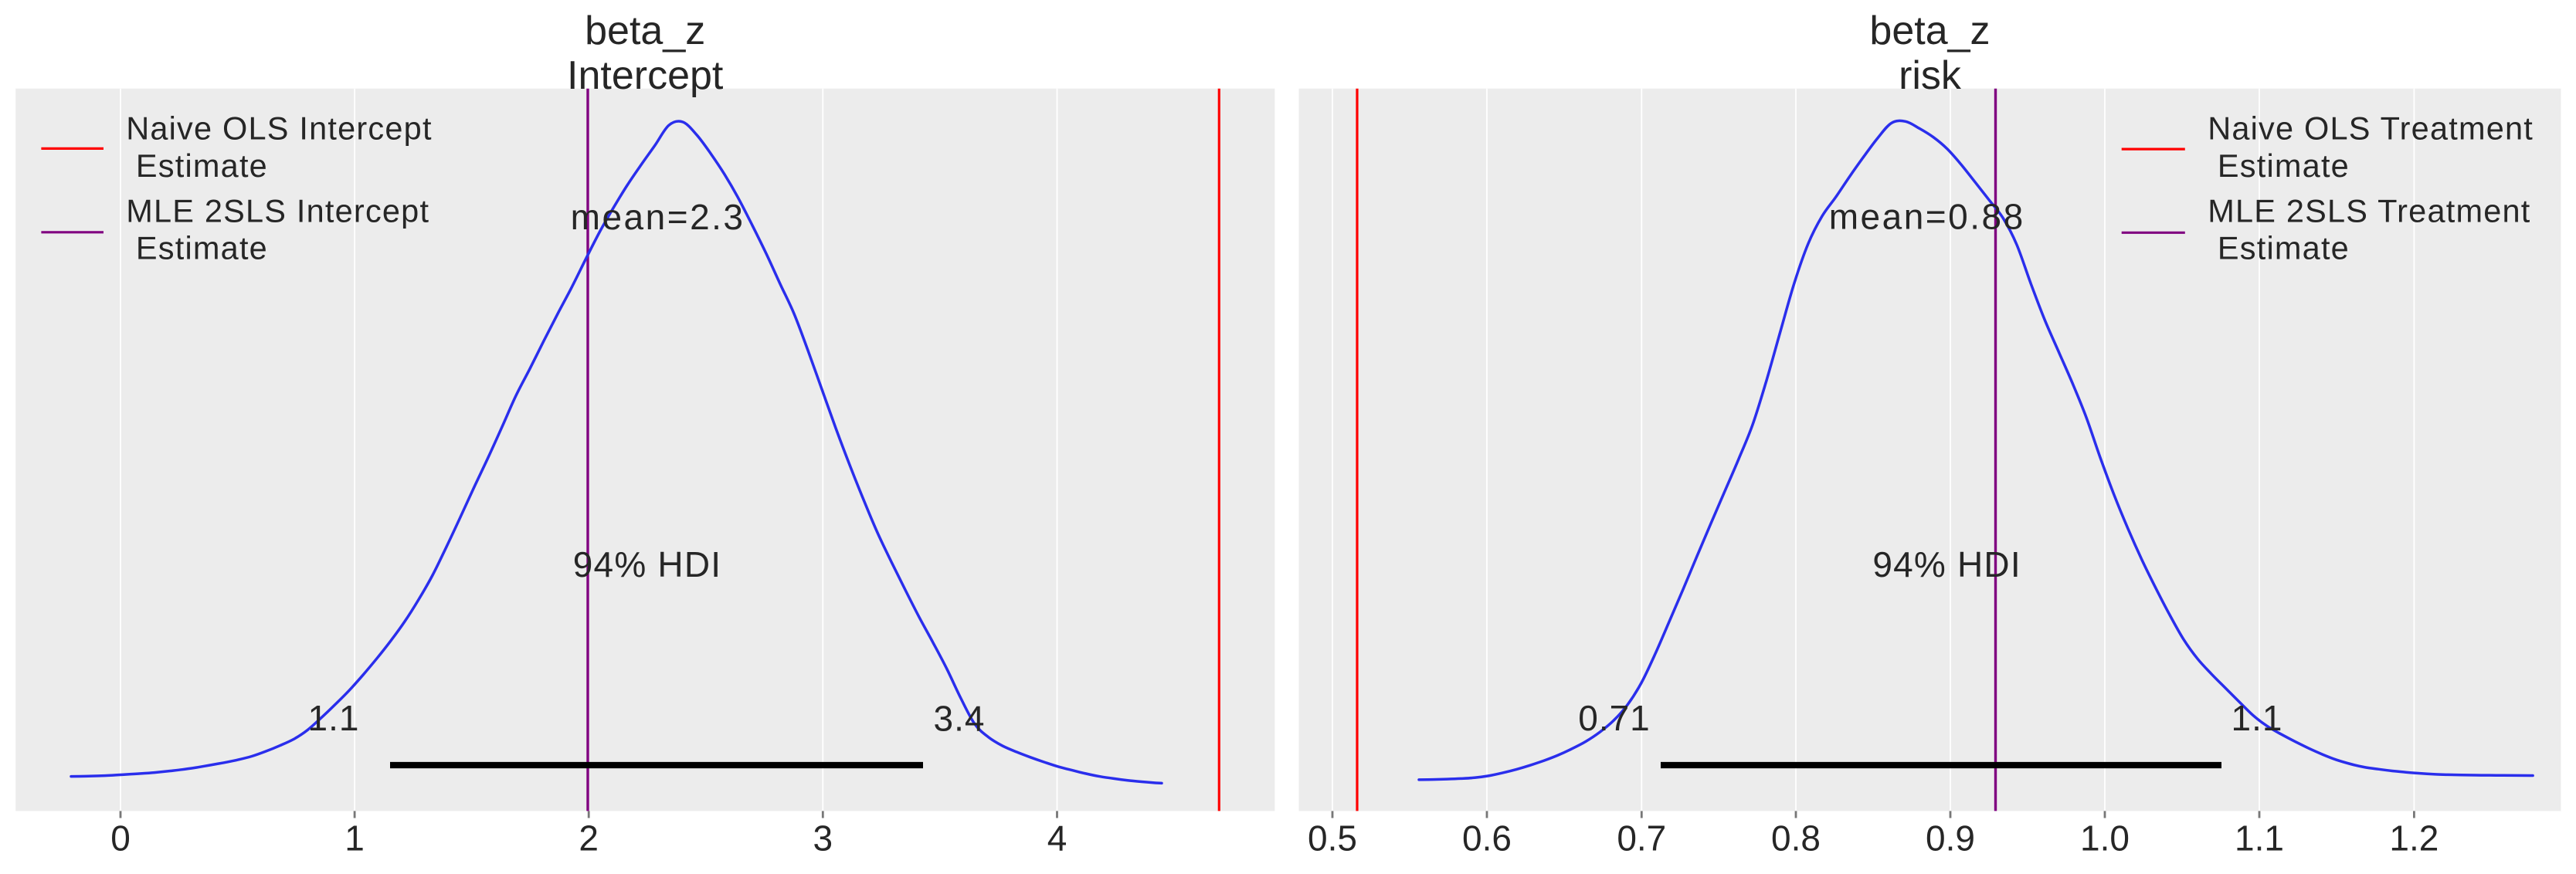 The width and height of the screenshot is (2576, 874). I want to click on svg-text: Naive OLS Treatment, so click(2371, 129).